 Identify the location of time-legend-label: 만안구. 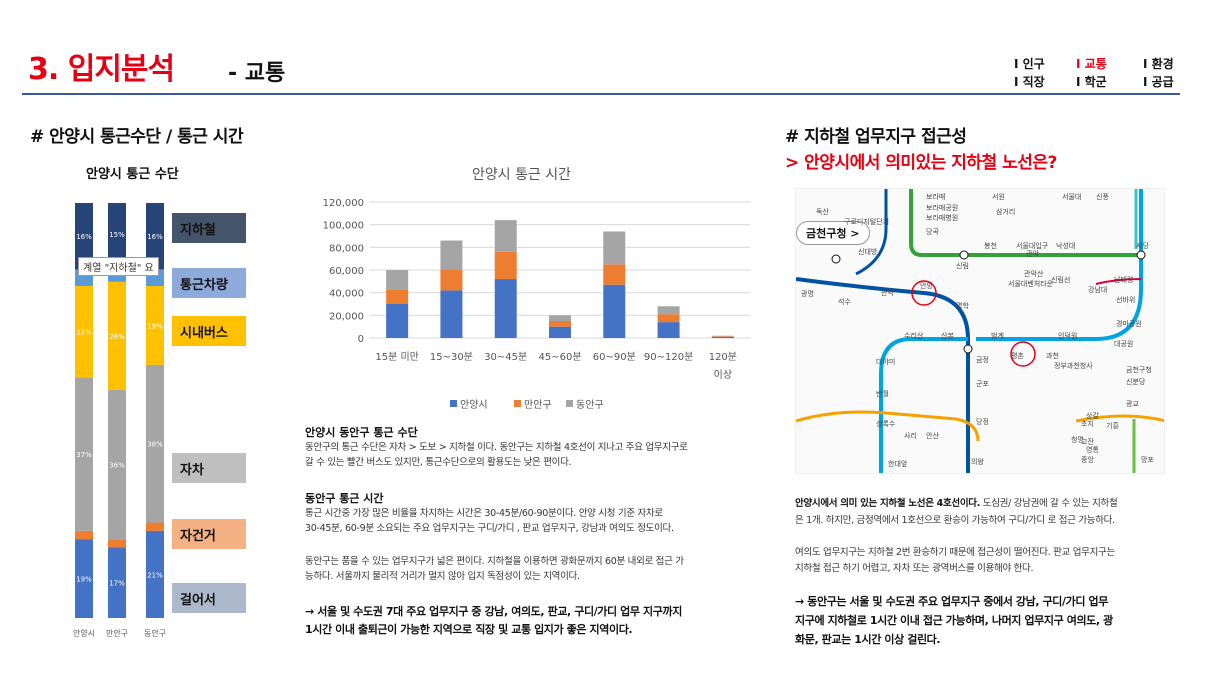
(538, 405).